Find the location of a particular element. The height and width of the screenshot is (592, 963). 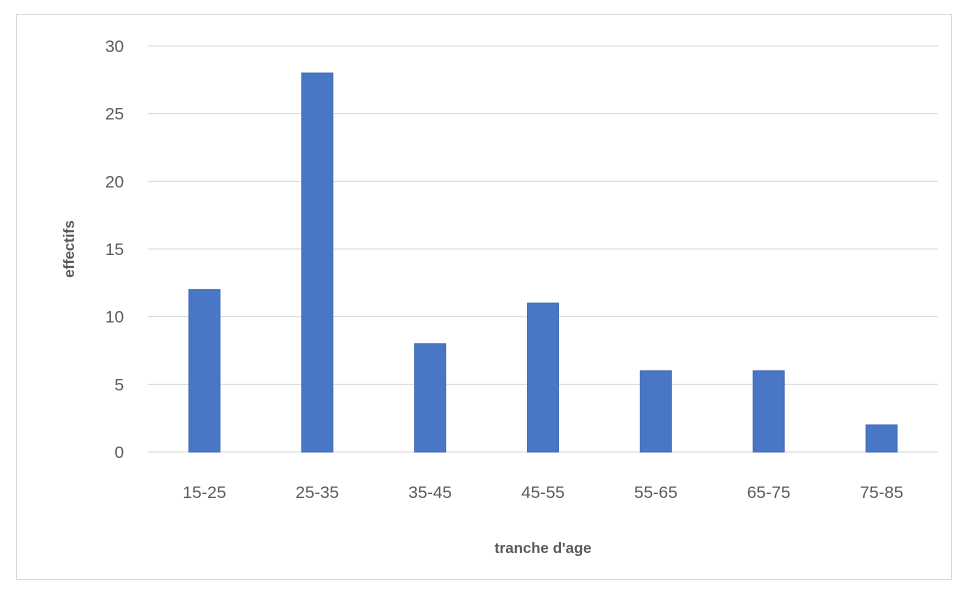

y-tick-label: 10 is located at coordinates (114, 317).